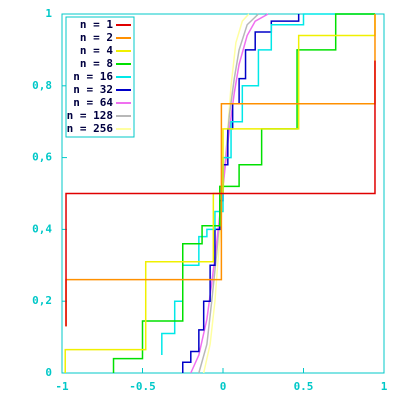 The height and width of the screenshot is (400, 400). I want to click on y-tick-label: 1, so click(48, 13).